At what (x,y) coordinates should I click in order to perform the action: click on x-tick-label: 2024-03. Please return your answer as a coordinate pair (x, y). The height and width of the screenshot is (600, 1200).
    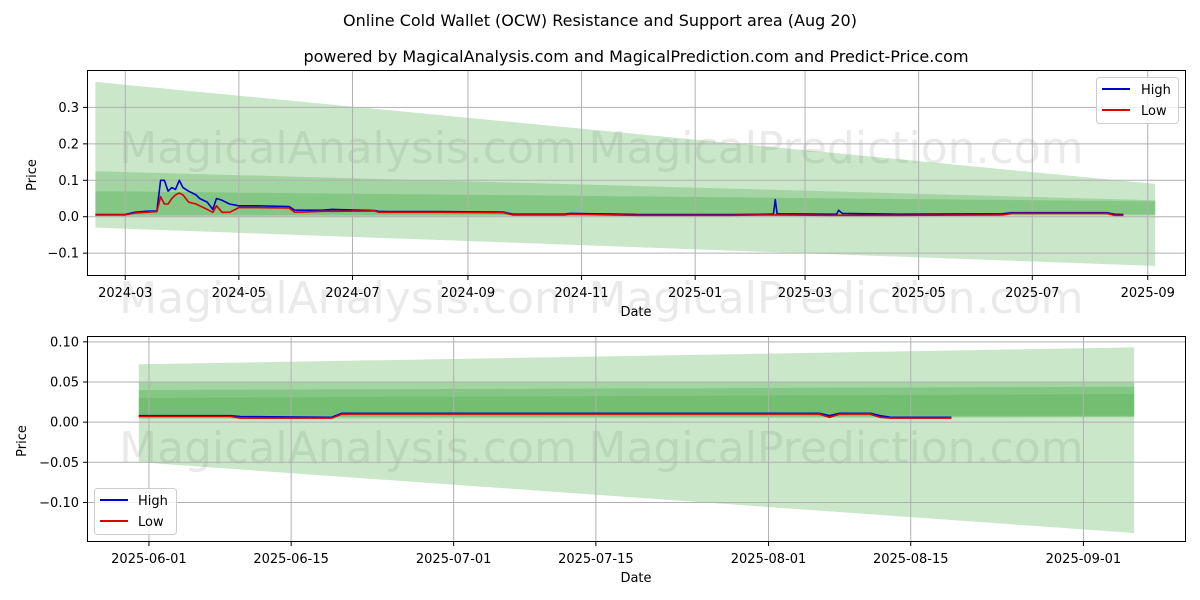
    Looking at the image, I should click on (125, 293).